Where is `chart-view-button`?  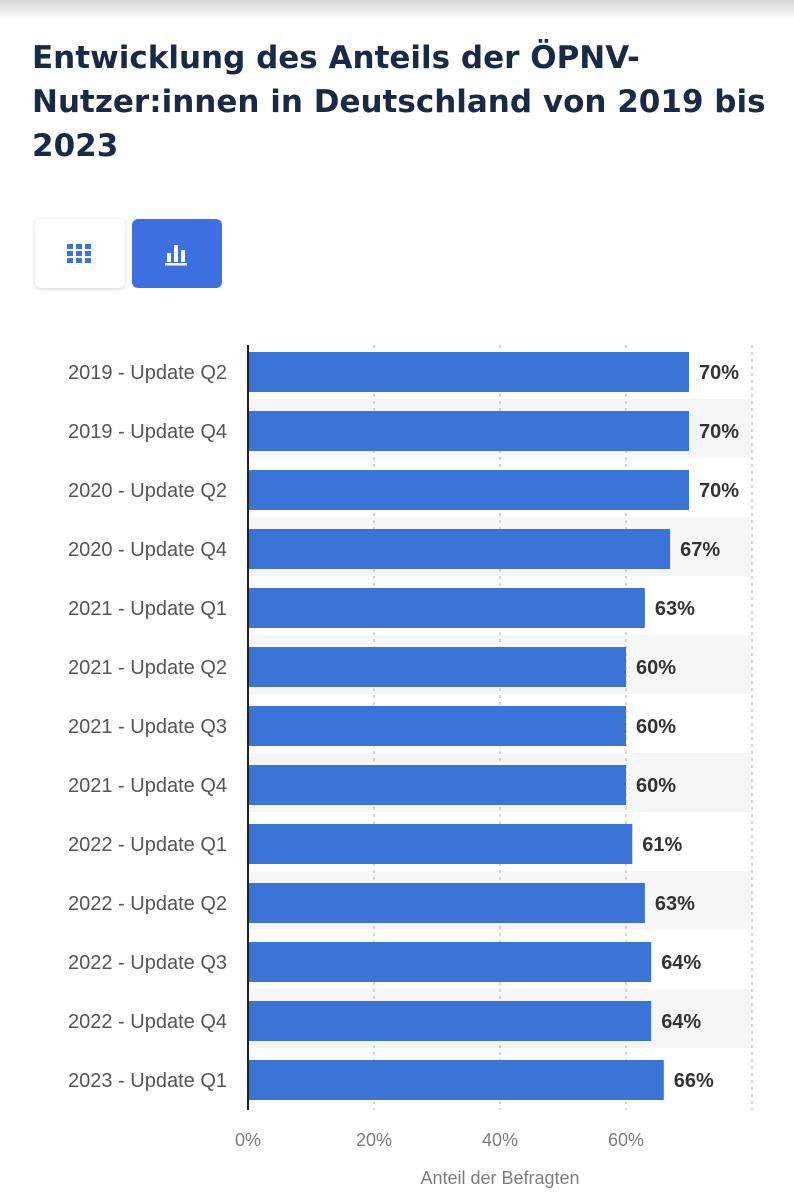
chart-view-button is located at coordinates (177, 253).